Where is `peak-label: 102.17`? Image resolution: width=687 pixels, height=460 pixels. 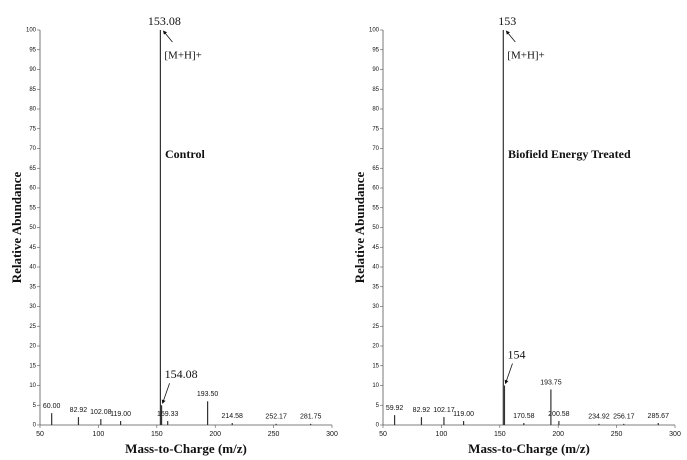 peak-label: 102.17 is located at coordinates (444, 410).